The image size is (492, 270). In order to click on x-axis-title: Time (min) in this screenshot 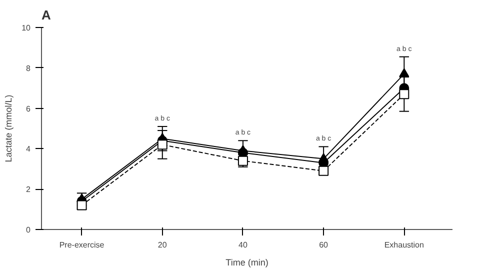, I will do `click(247, 263)`.